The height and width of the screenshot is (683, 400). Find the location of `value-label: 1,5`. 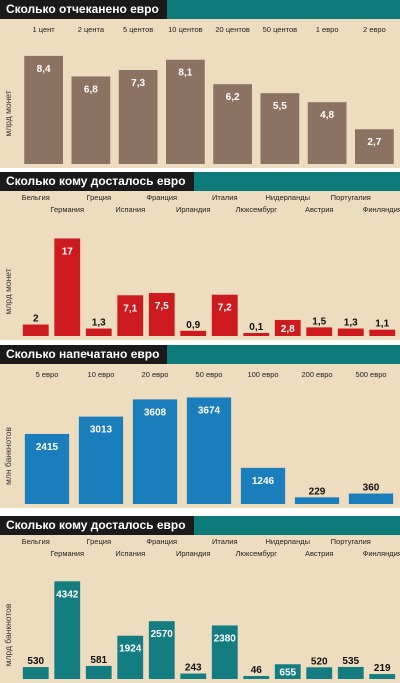

value-label: 1,5 is located at coordinates (319, 321).